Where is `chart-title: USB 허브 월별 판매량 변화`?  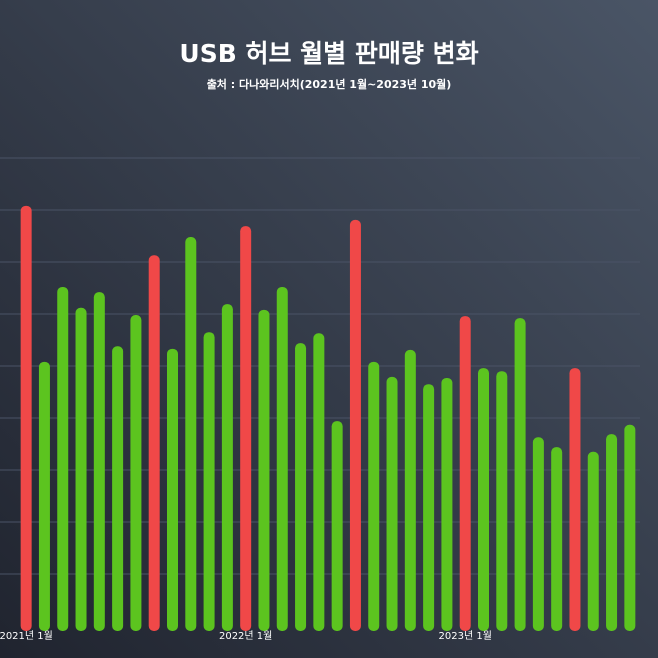 chart-title: USB 허브 월별 판매량 변화 is located at coordinates (328, 53).